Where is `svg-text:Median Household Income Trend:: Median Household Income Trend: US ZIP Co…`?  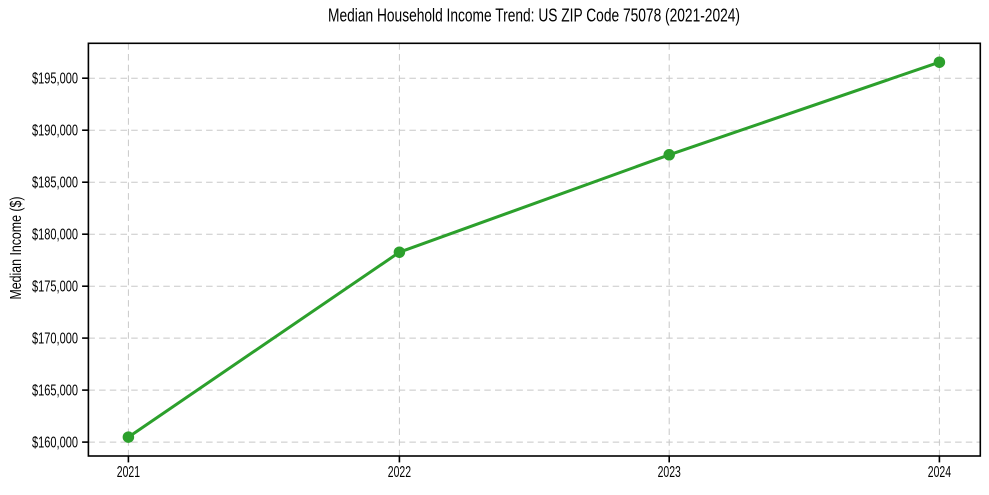
svg-text:Median Household Income Trend:: Median Household Income Trend: US ZIP Co… is located at coordinates (534, 16).